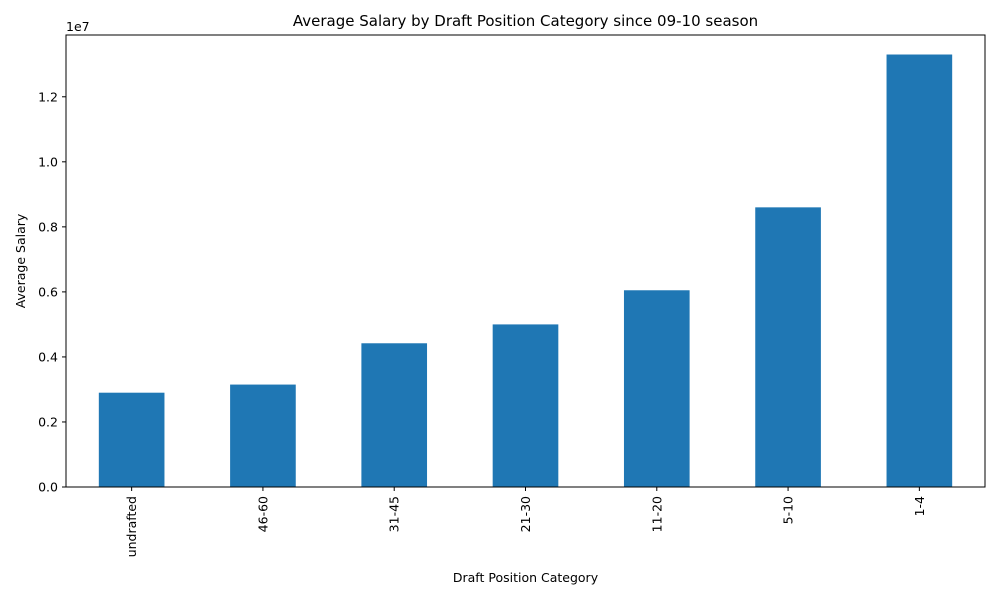  What do you see at coordinates (131, 526) in the screenshot?
I see `x-tick-label: undrafted` at bounding box center [131, 526].